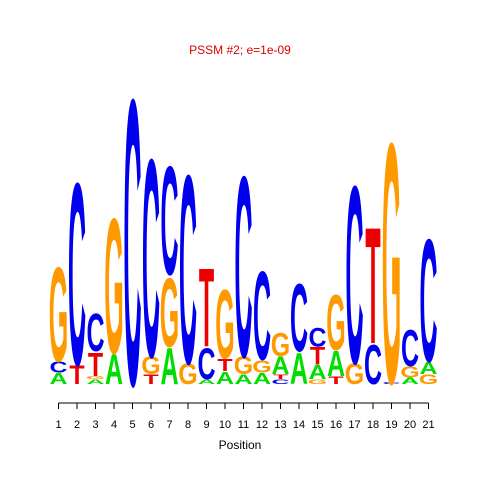 The image size is (480, 480). I want to click on x-tick-label: 3, so click(95, 425).